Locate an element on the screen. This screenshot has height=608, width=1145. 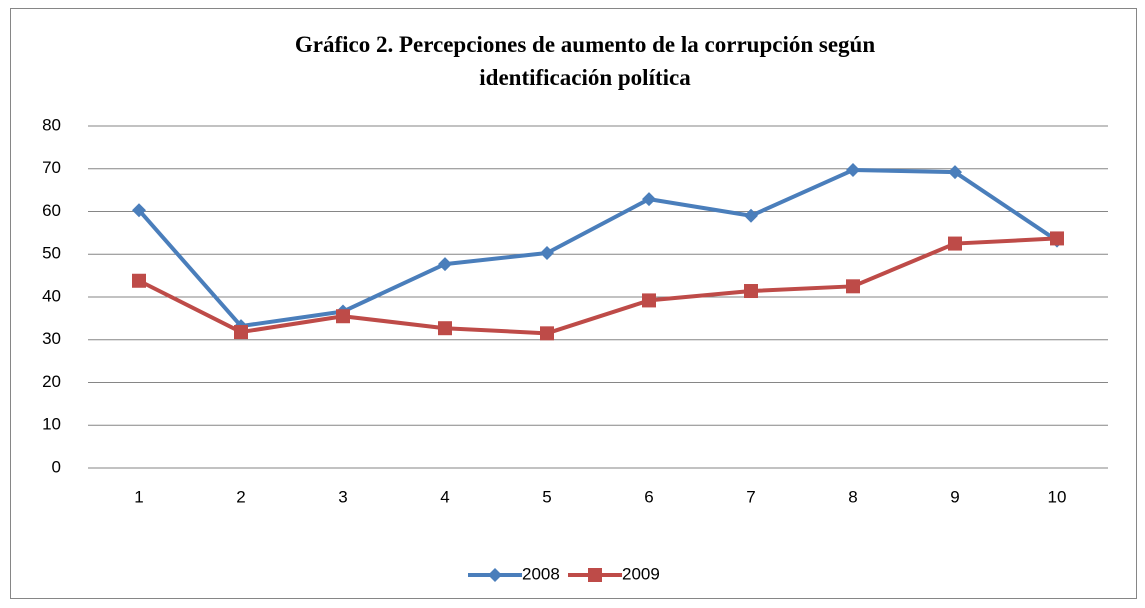
y-tick-label: 10 is located at coordinates (51, 424).